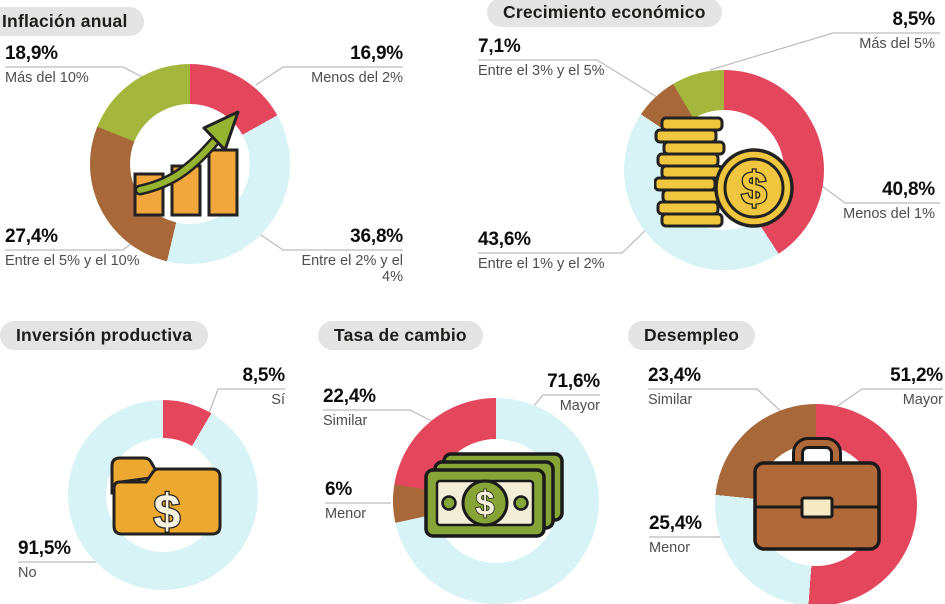  I want to click on segment-name: Entre el 2% y el 4%, so click(352, 269).